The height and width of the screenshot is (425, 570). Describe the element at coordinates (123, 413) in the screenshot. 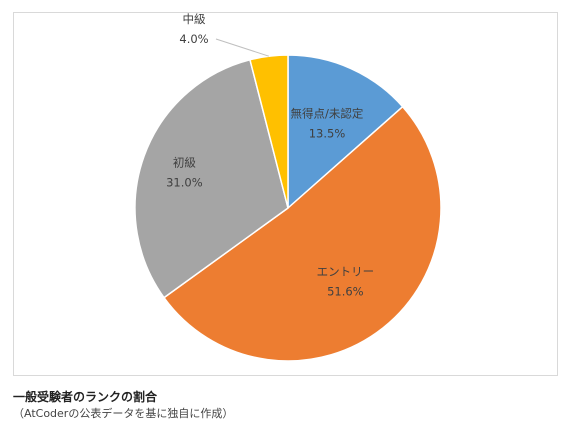

I see `caption-subtitle: （AtCoderの公表データを基に独自に作成）` at that location.